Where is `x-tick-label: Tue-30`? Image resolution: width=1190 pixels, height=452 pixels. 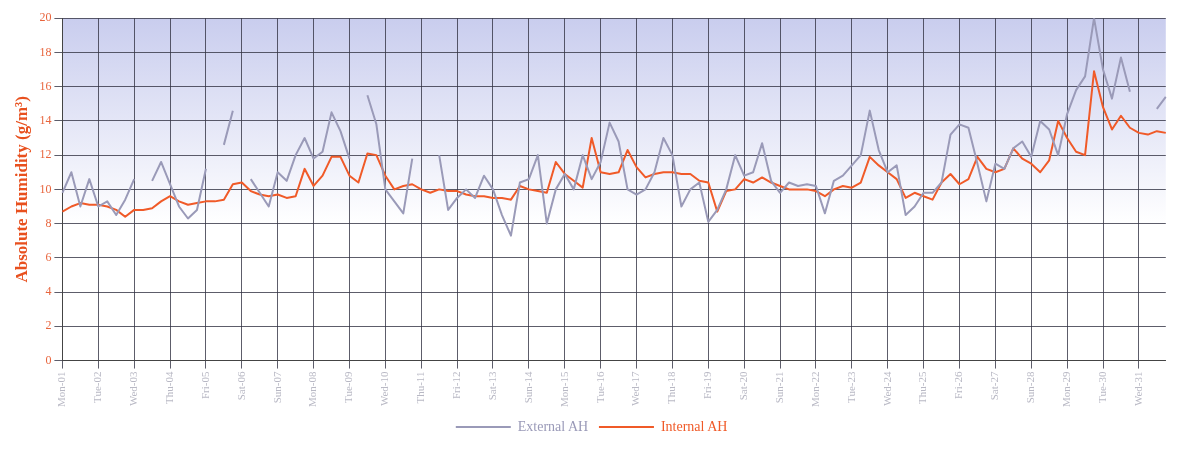 x-tick-label: Tue-30 is located at coordinates (1101, 387).